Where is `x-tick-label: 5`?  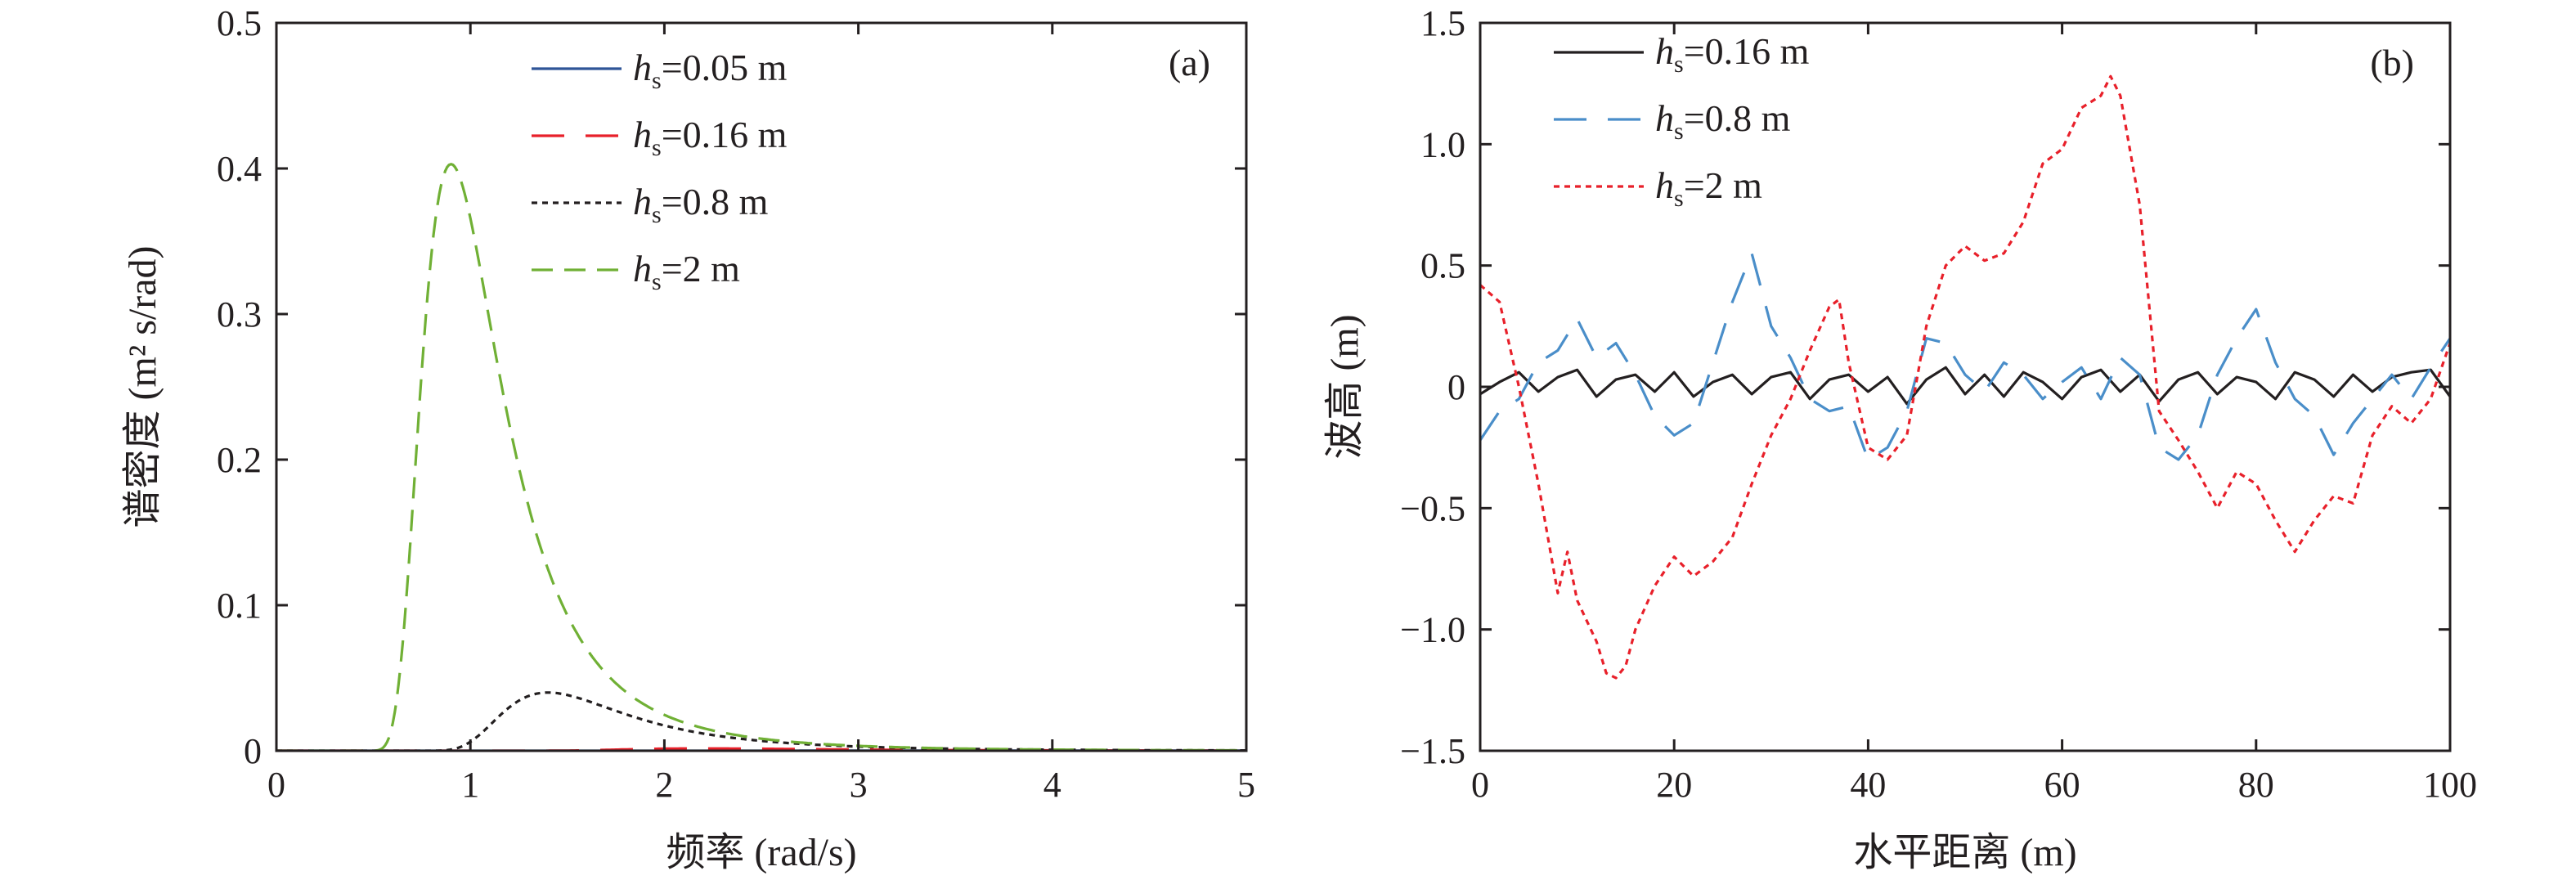 x-tick-label: 5 is located at coordinates (1246, 785).